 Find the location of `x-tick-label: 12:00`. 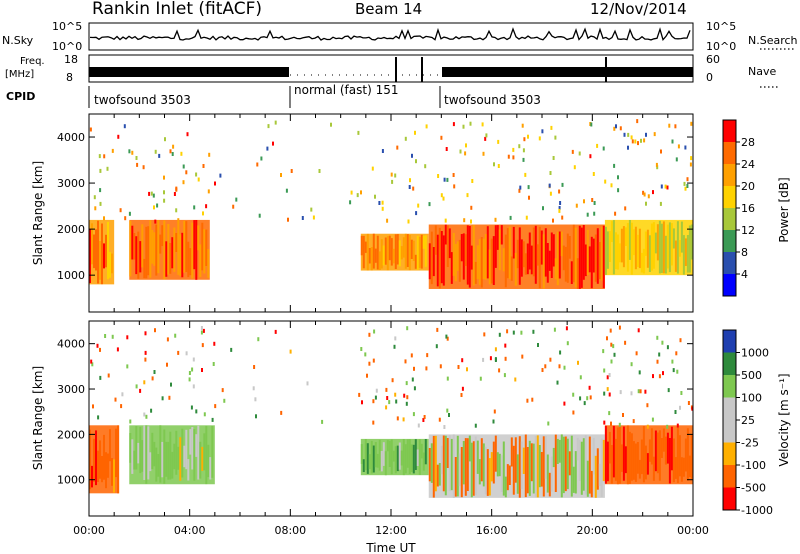

x-tick-label: 12:00 is located at coordinates (391, 530).